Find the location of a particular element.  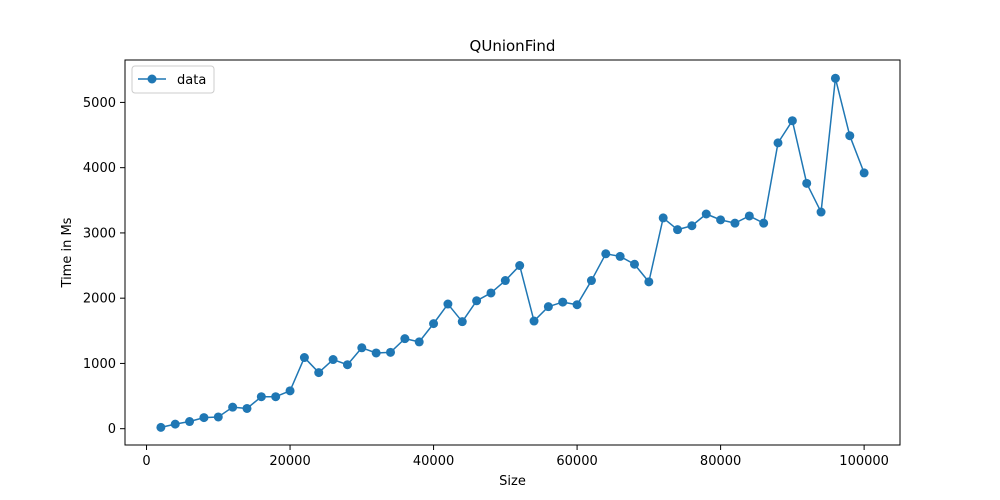

y-tick-label: 0 is located at coordinates (112, 429).